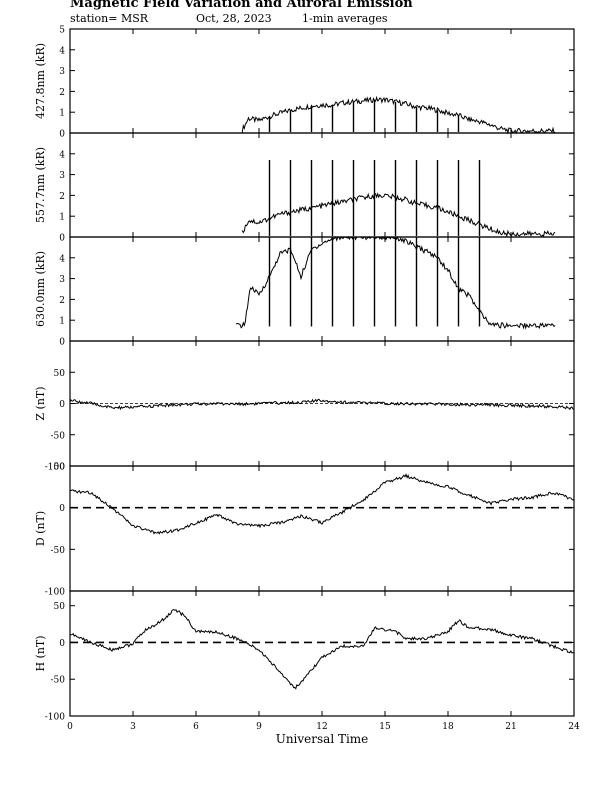 This screenshot has width=612, height=792. Describe the element at coordinates (40, 528) in the screenshot. I see `y-axis-label: D (nT)` at that location.